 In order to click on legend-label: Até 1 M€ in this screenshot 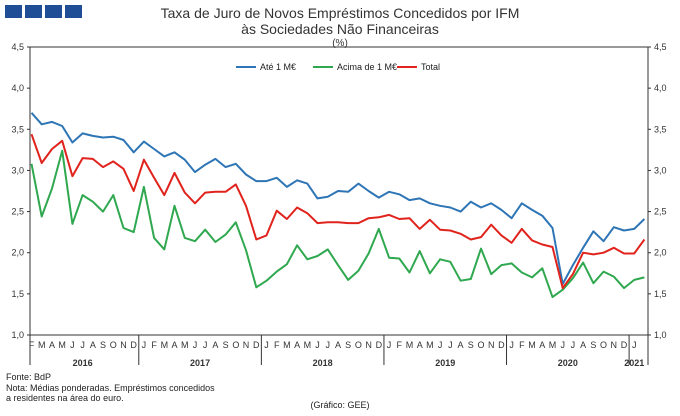, I will do `click(278, 67)`.